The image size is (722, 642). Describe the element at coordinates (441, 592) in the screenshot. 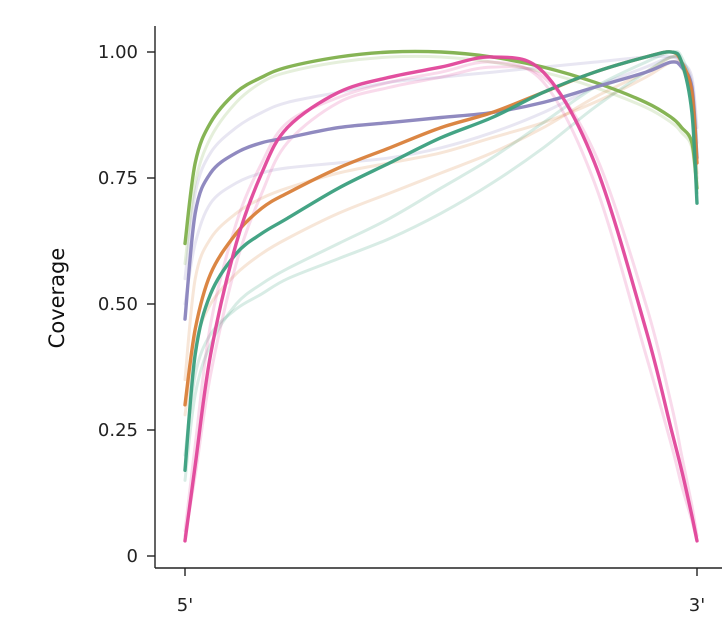

I see `x-axis-ticks: 5' 3'` at that location.